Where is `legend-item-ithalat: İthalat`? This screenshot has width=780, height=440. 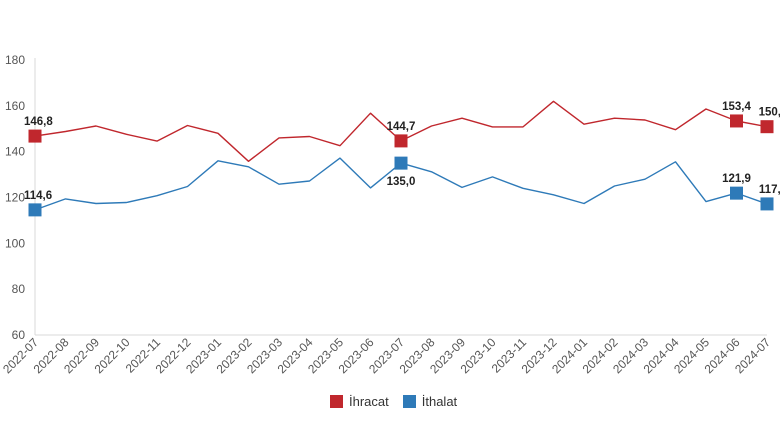 legend-item-ithalat: İthalat is located at coordinates (430, 401).